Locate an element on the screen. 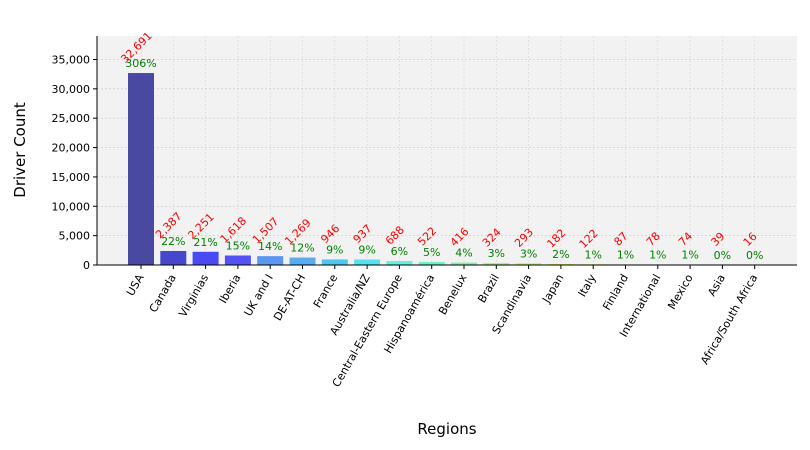 This screenshot has width=810, height=450. y-axis-title: Driver Count is located at coordinates (20, 150).